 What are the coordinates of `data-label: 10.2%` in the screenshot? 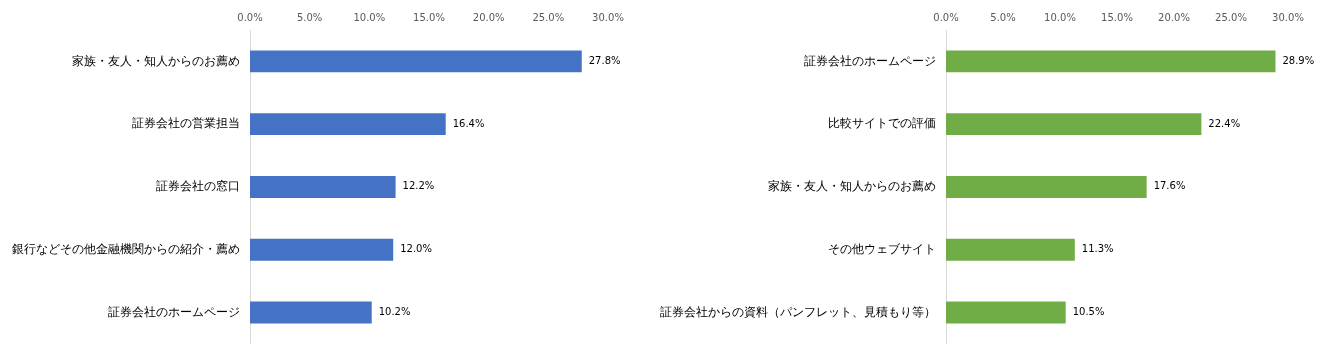 It's located at (394, 312).